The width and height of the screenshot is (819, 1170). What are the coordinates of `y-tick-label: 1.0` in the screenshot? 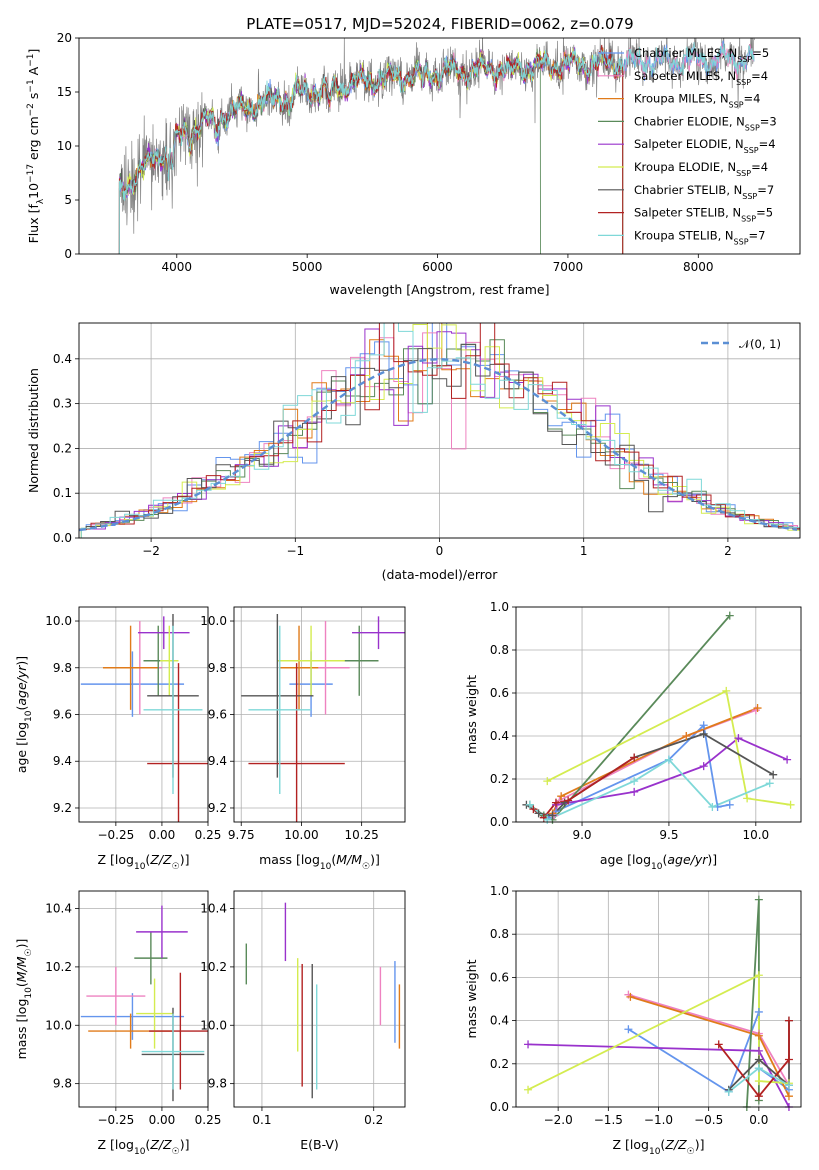 It's located at (499, 891).